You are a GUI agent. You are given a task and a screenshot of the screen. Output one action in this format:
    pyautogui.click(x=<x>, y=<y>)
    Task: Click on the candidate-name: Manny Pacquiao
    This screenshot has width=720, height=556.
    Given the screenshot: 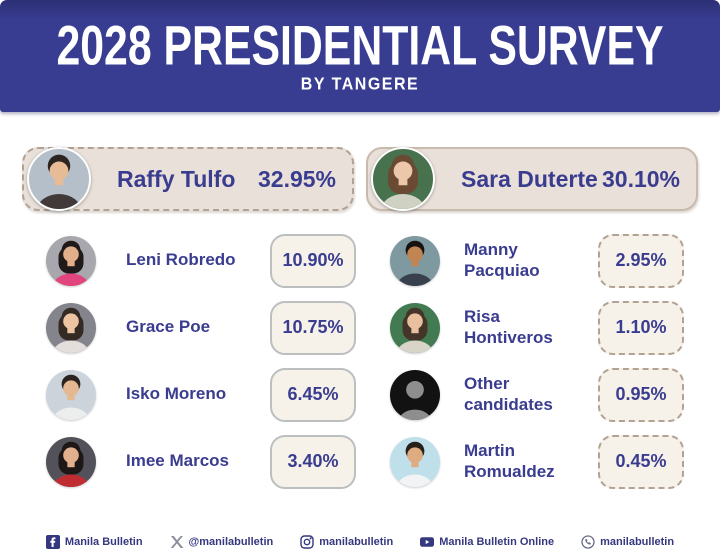 What is the action you would take?
    pyautogui.click(x=502, y=260)
    